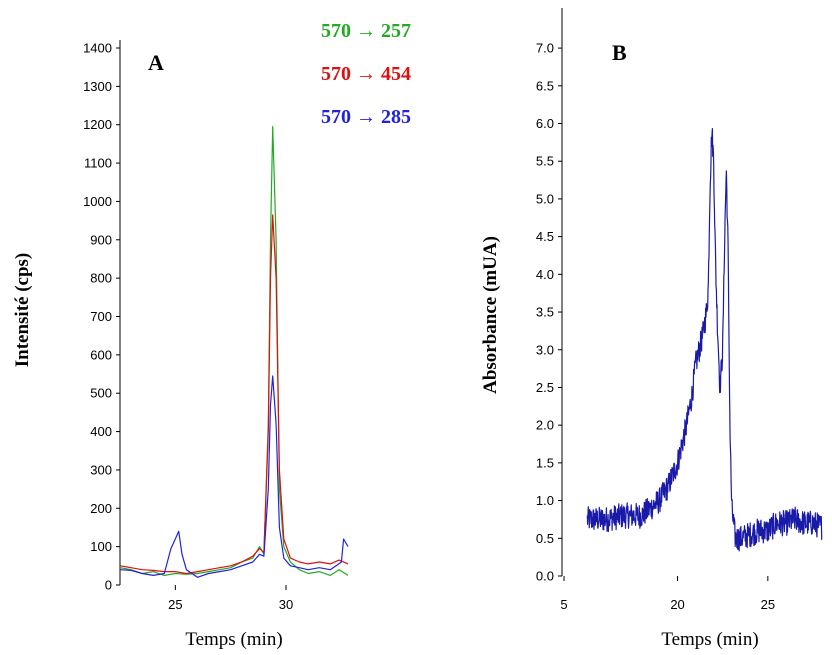 This screenshot has height=655, width=832. What do you see at coordinates (545, 462) in the screenshot?
I see `chart-b-y-tick-label: 1.5` at bounding box center [545, 462].